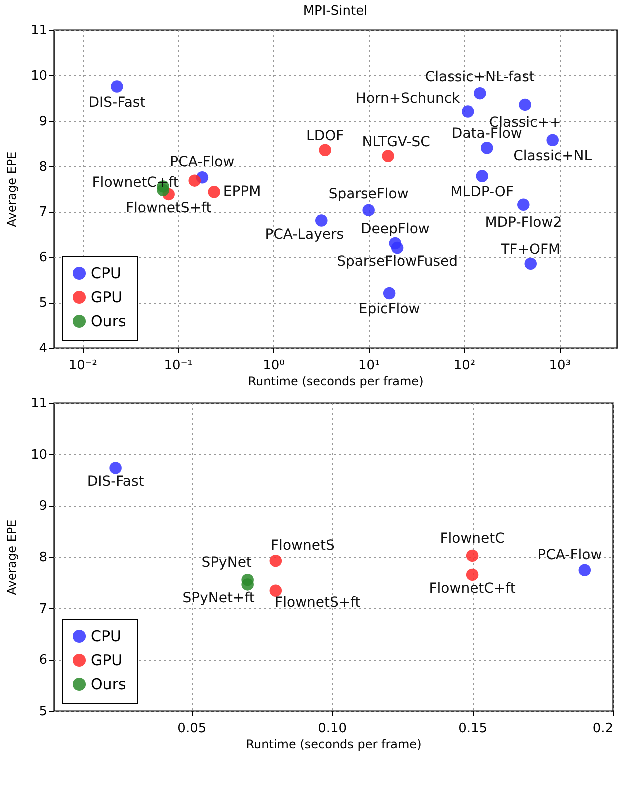  Describe the element at coordinates (480, 78) in the screenshot. I see `annotation: Classic+NL-fast` at that location.